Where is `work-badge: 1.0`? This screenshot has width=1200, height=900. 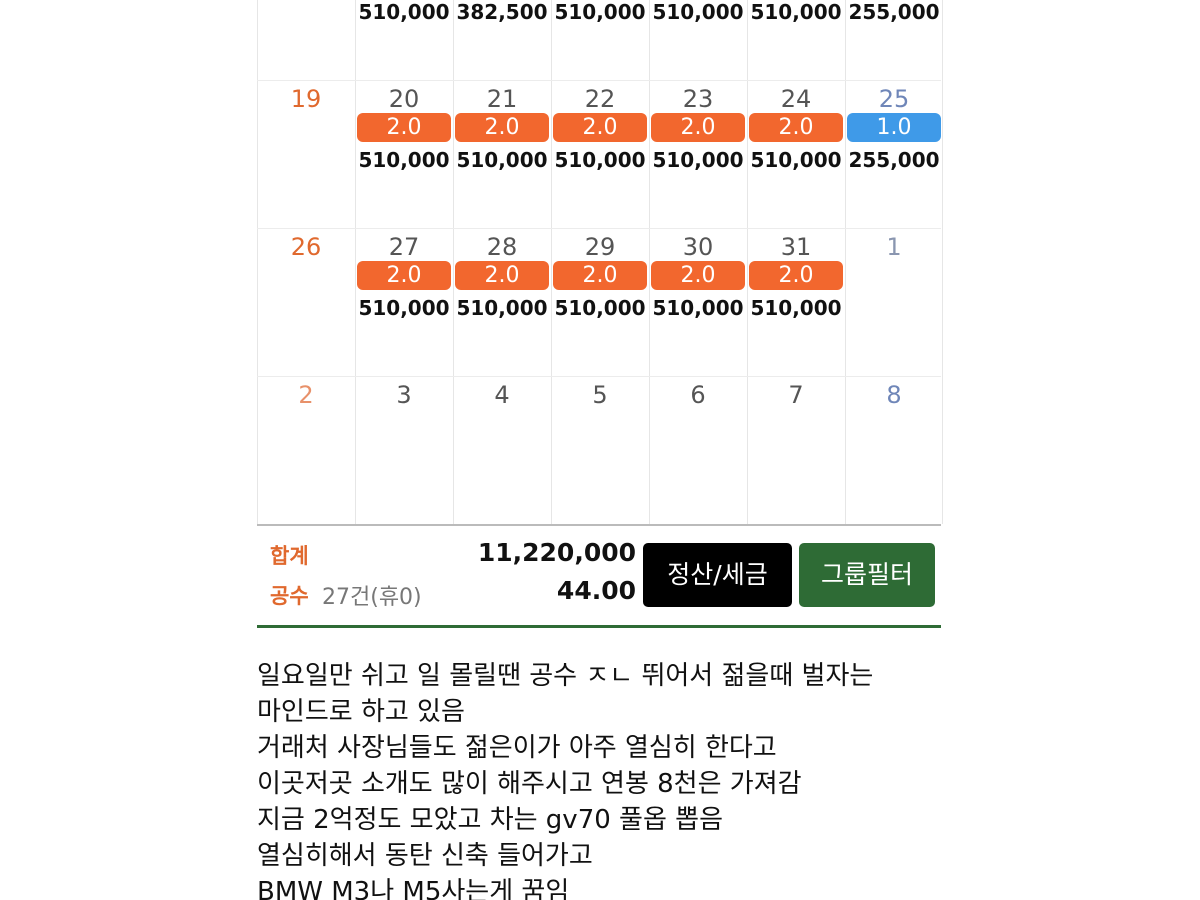
work-badge: 1.0 is located at coordinates (894, 127).